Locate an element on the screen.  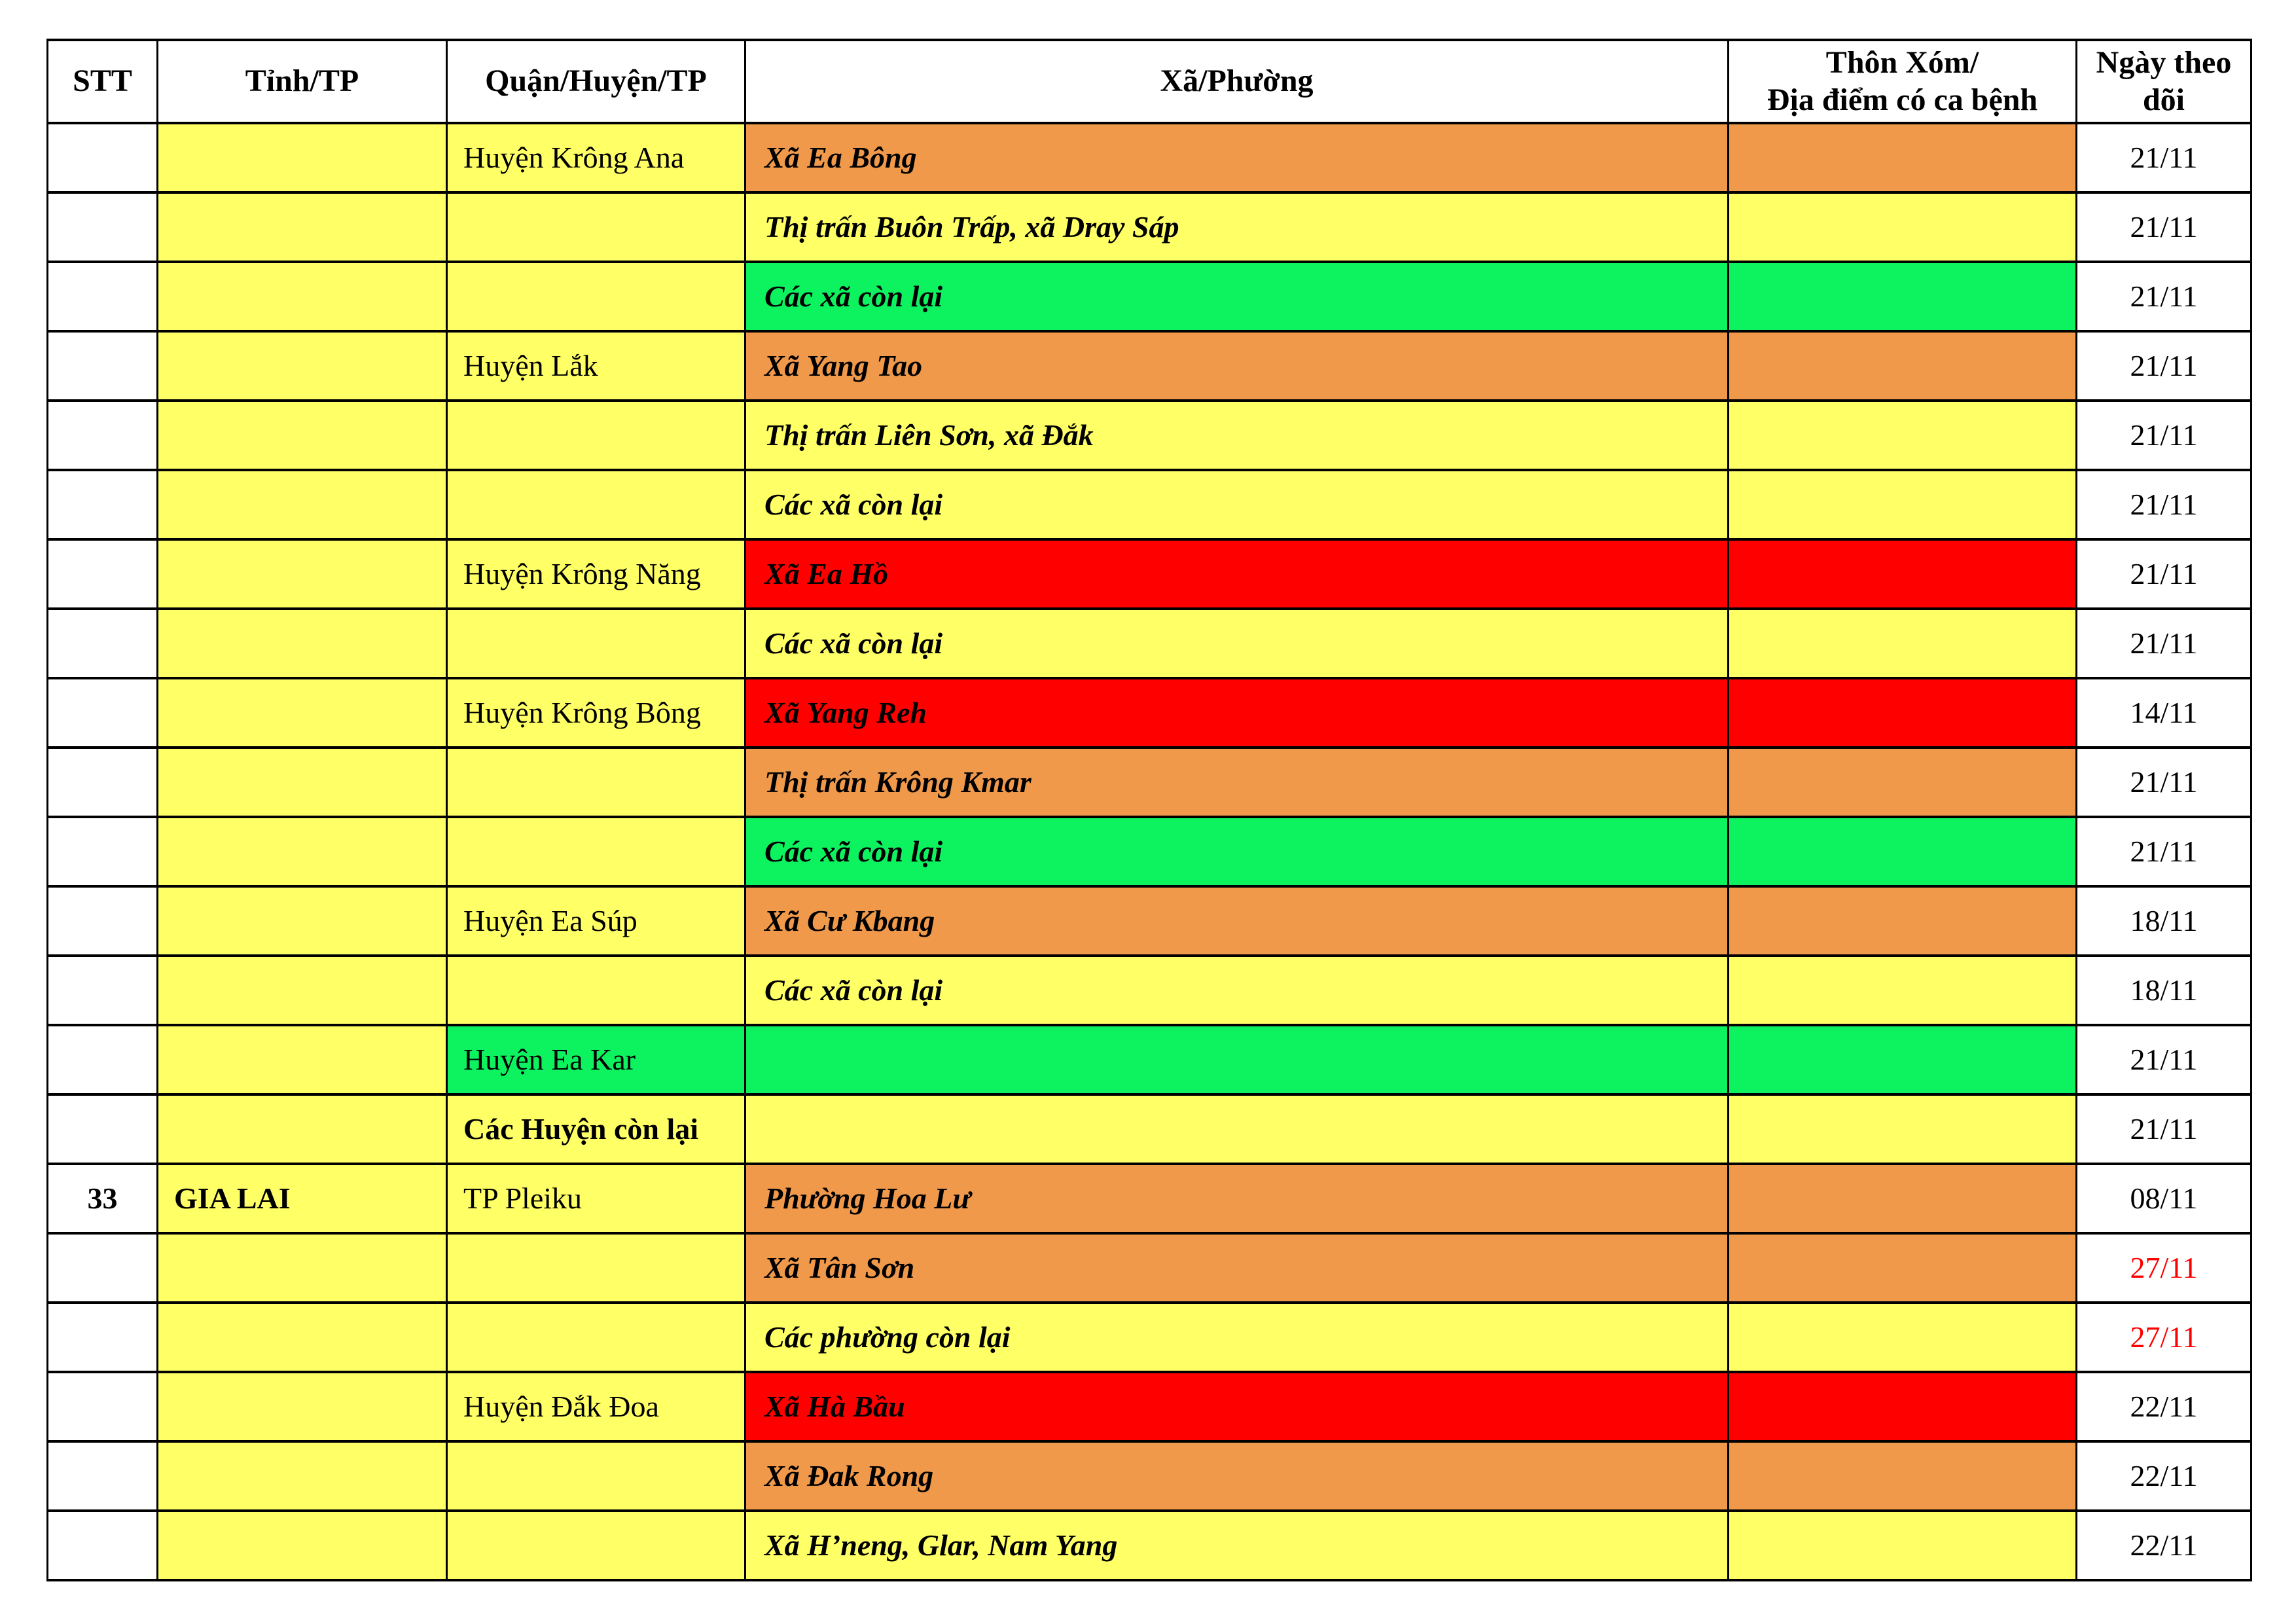
date-cell: 27/11 is located at coordinates (2163, 1268).